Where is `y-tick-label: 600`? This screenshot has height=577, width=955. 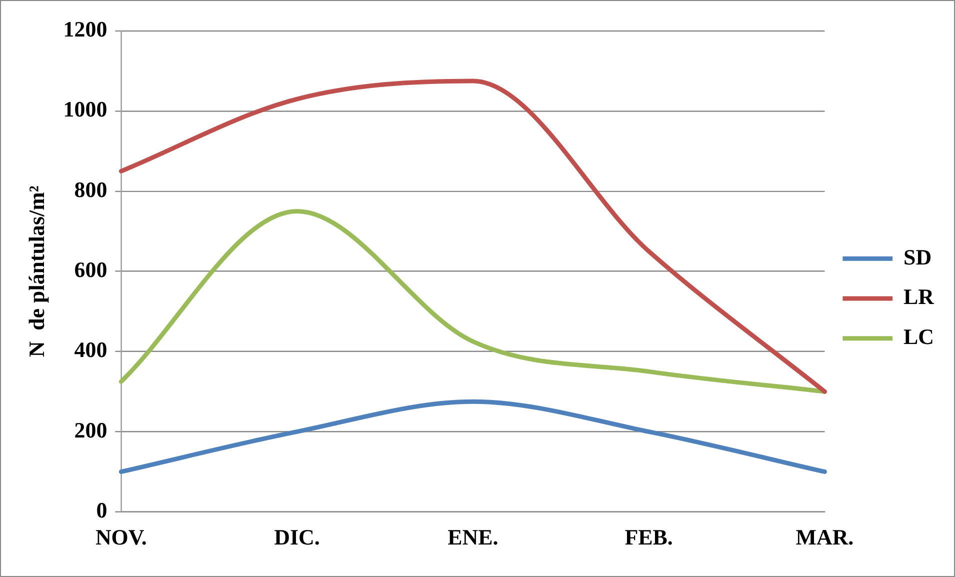
y-tick-label: 600 is located at coordinates (91, 269).